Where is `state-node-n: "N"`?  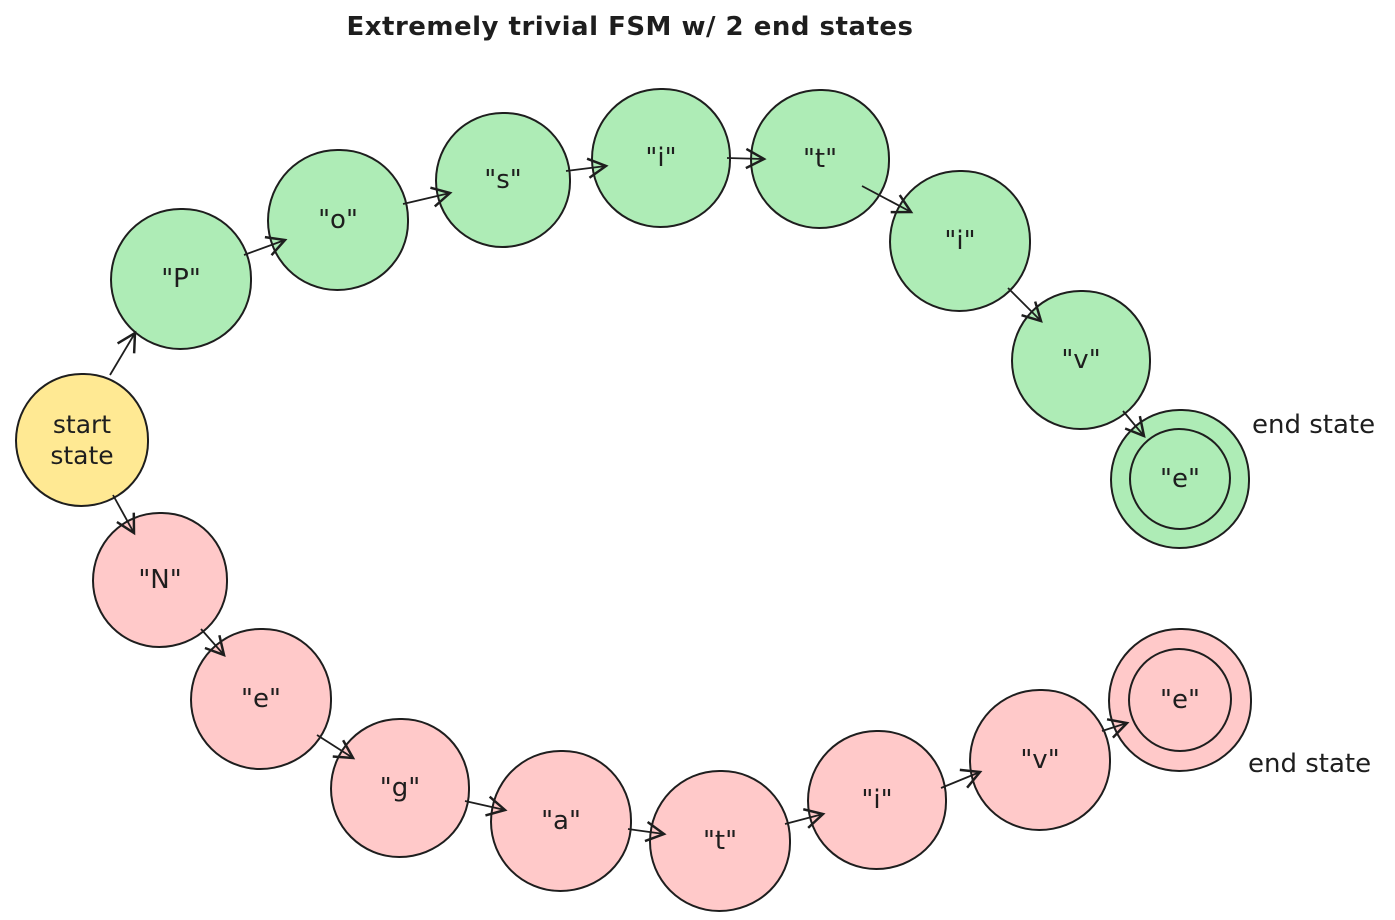
state-node-n: "N" is located at coordinates (160, 580).